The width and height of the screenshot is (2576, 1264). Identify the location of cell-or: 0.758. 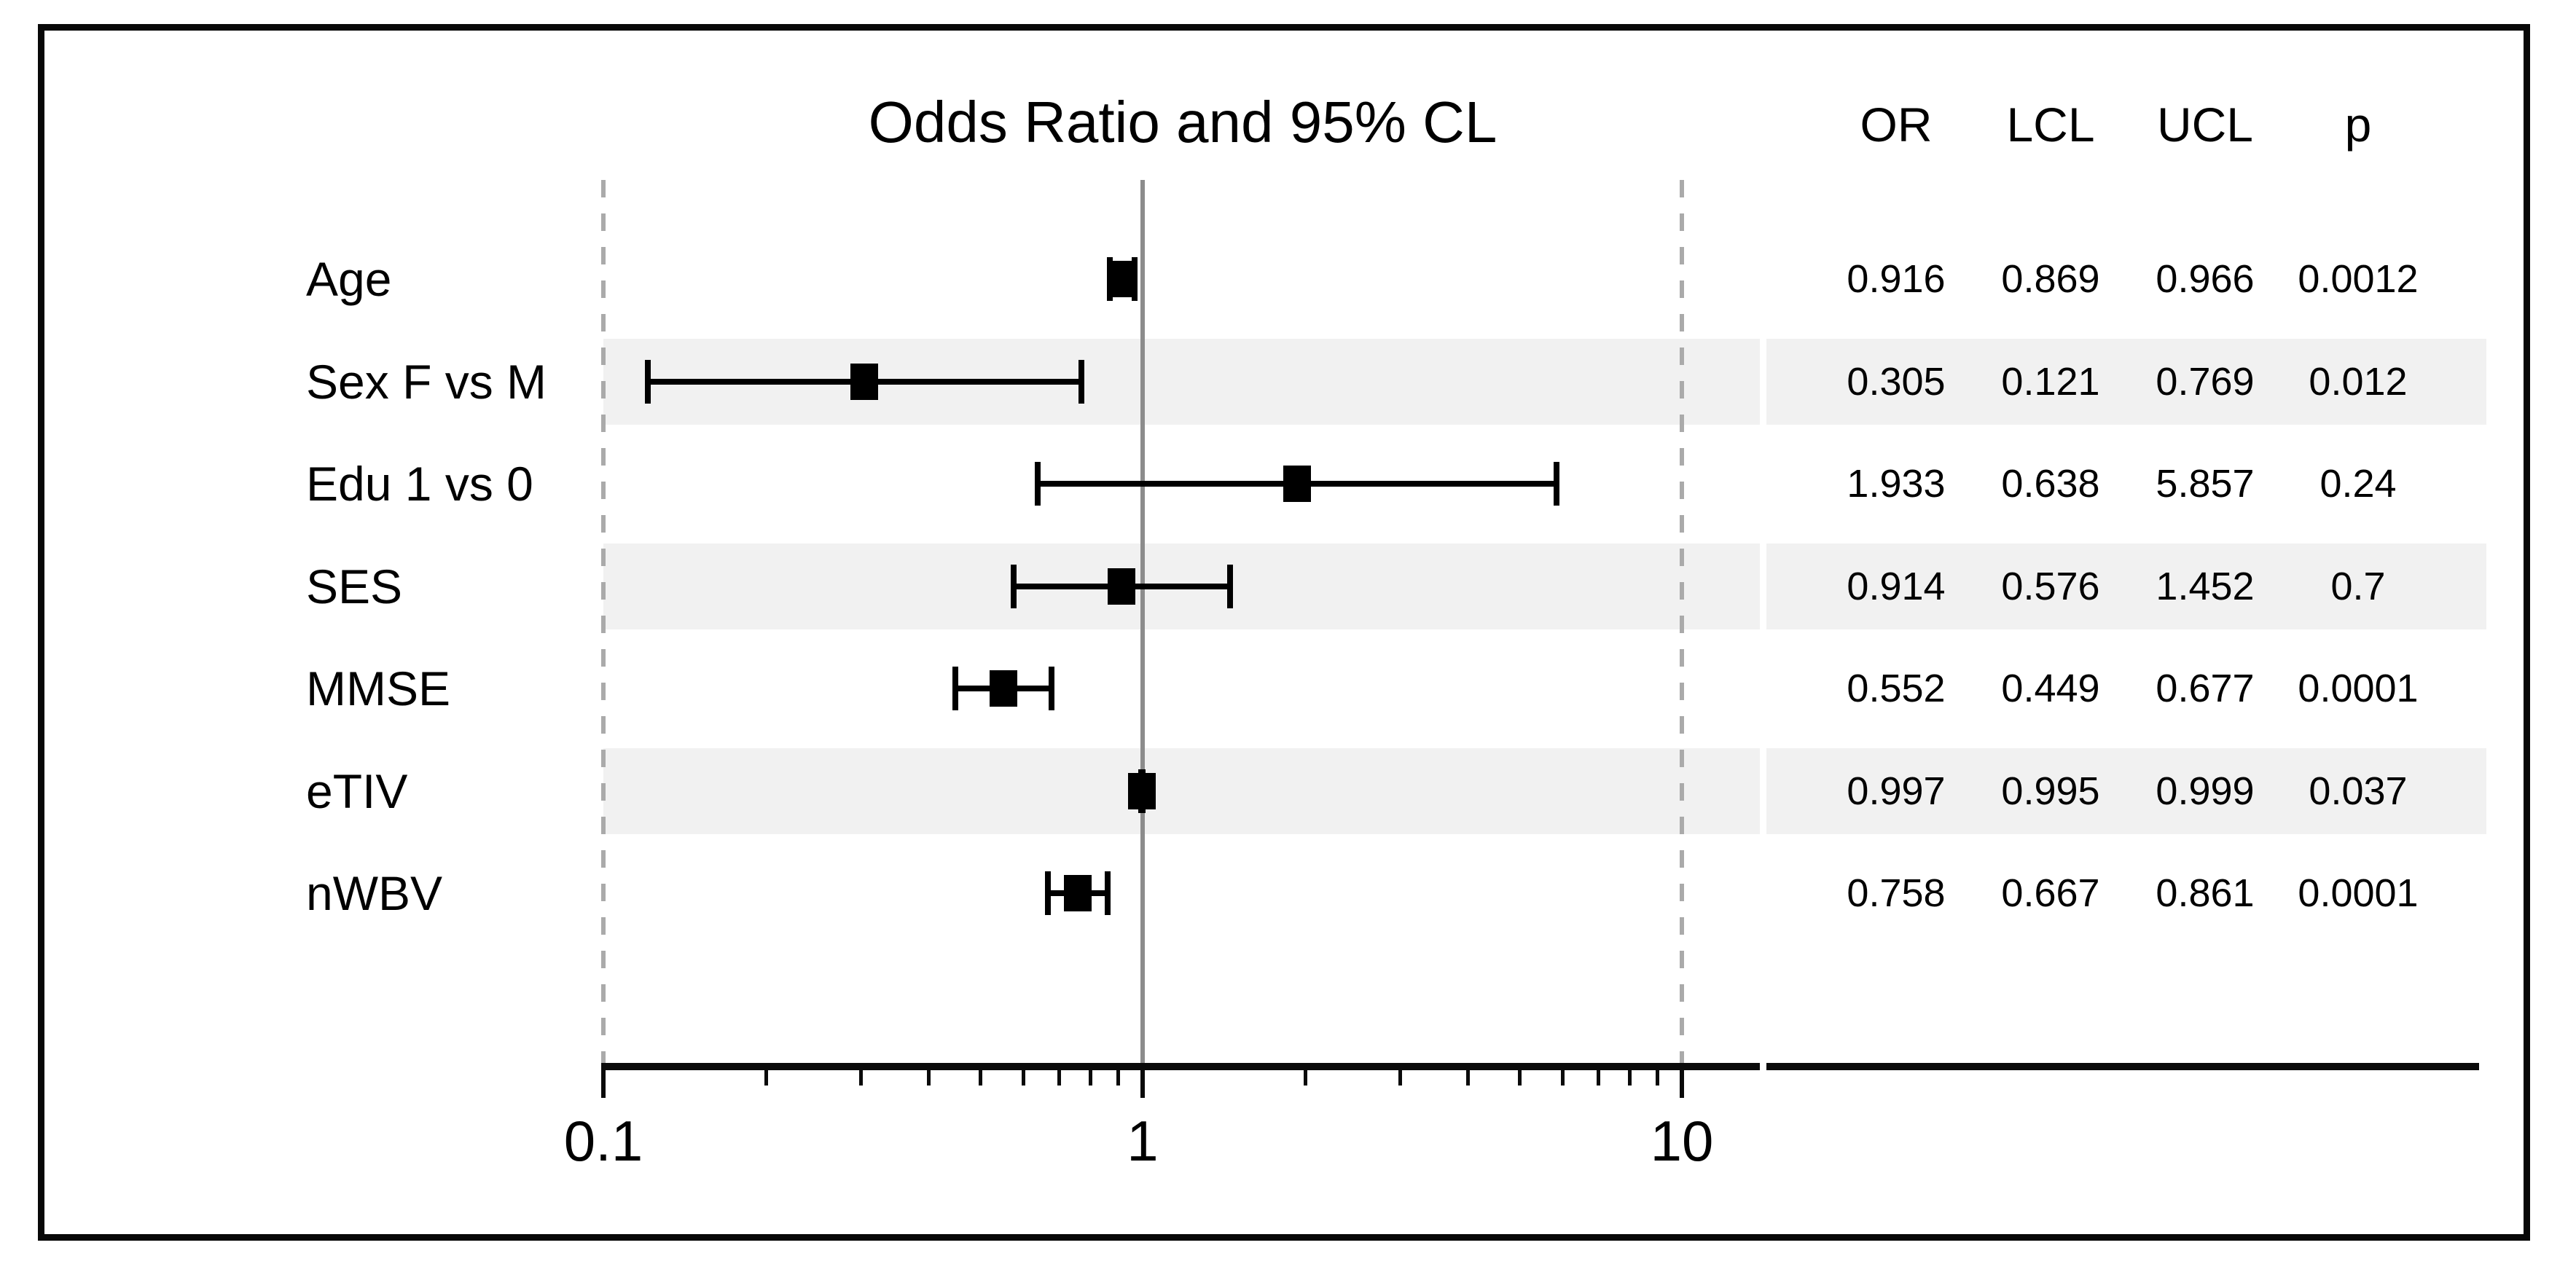
(1896, 893).